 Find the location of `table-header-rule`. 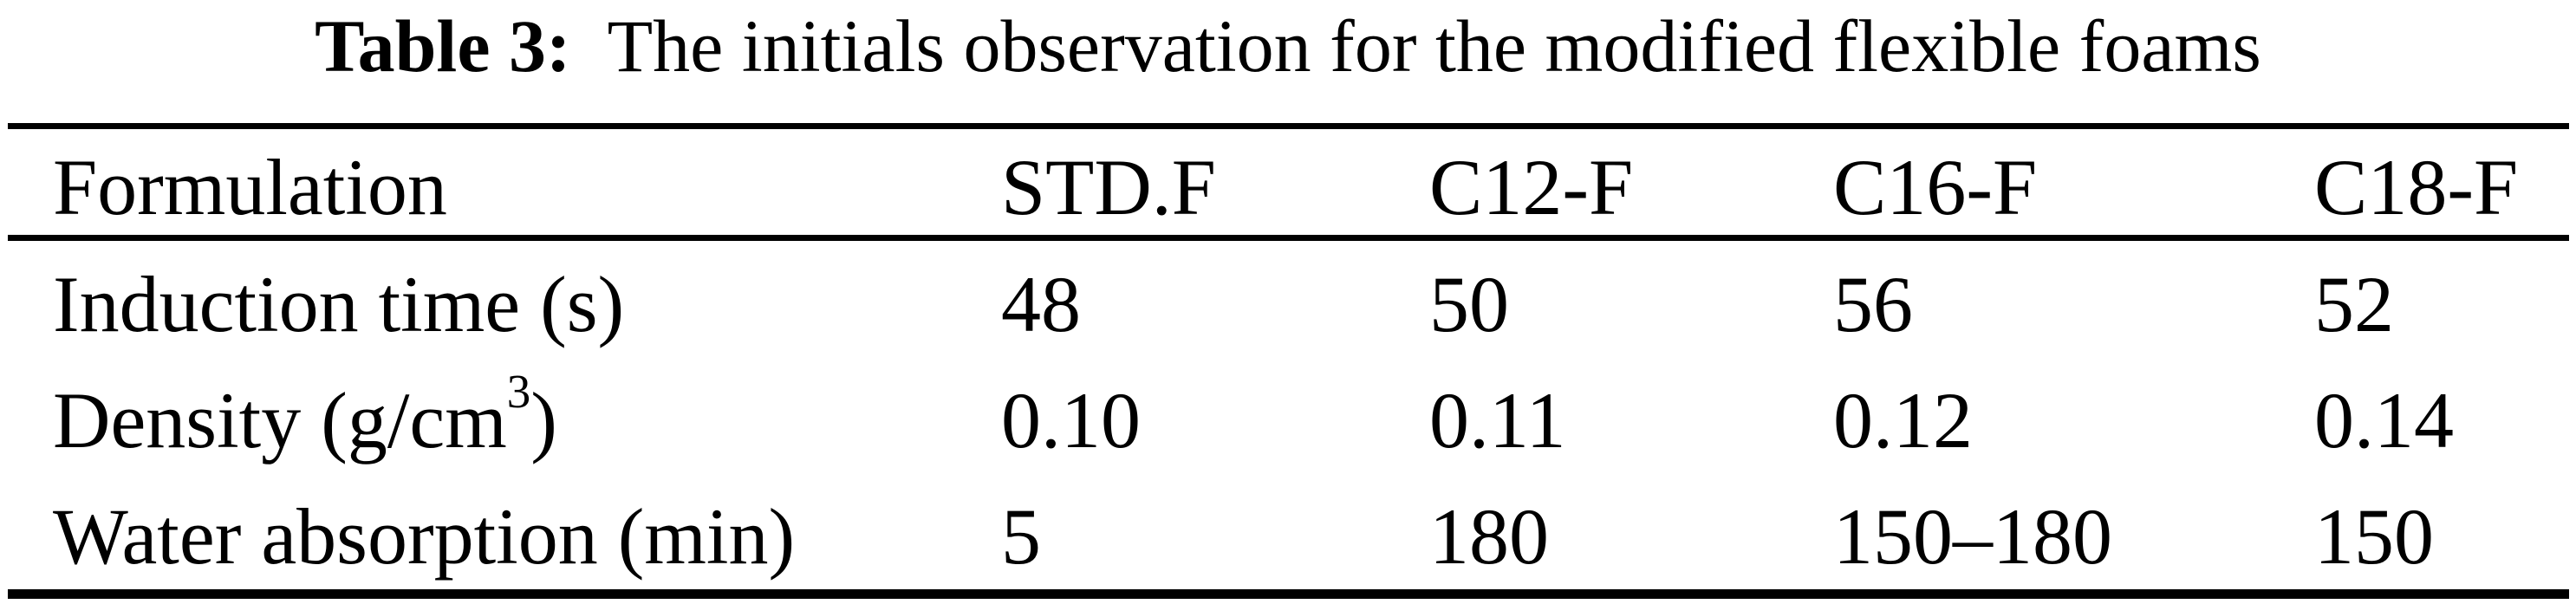

table-header-rule is located at coordinates (1288, 238).